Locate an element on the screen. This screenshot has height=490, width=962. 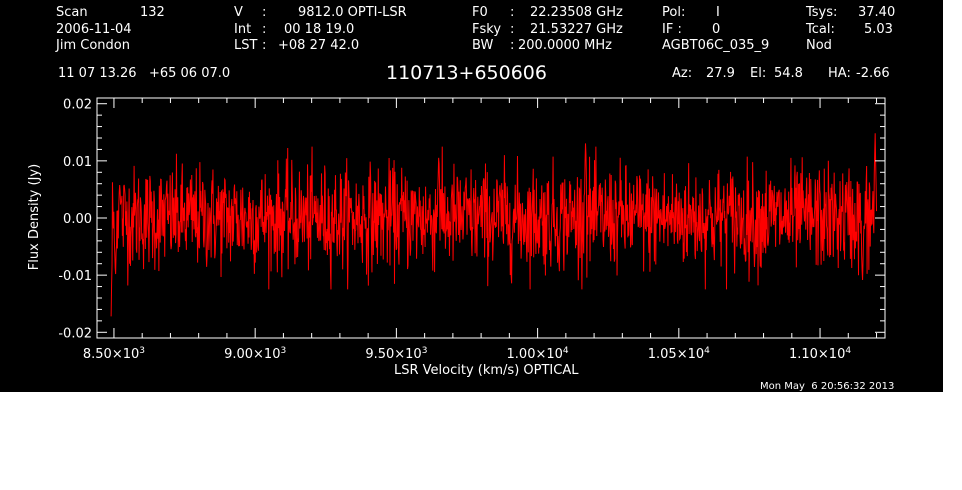
fsky-label: Fsky is located at coordinates (487, 29).